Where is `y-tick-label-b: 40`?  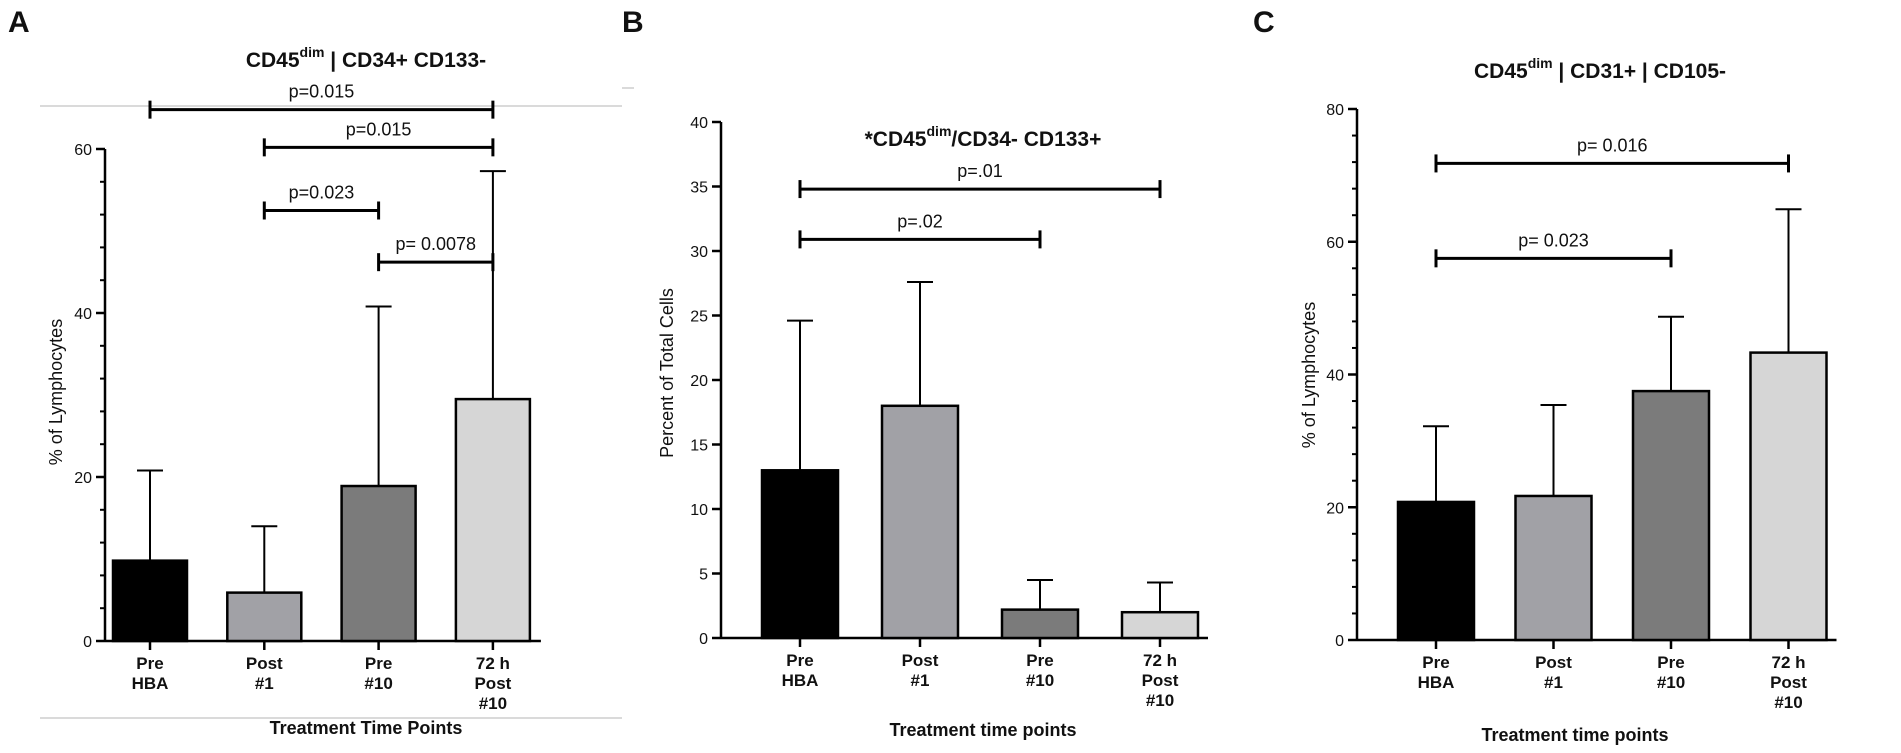 y-tick-label-b: 40 is located at coordinates (699, 123).